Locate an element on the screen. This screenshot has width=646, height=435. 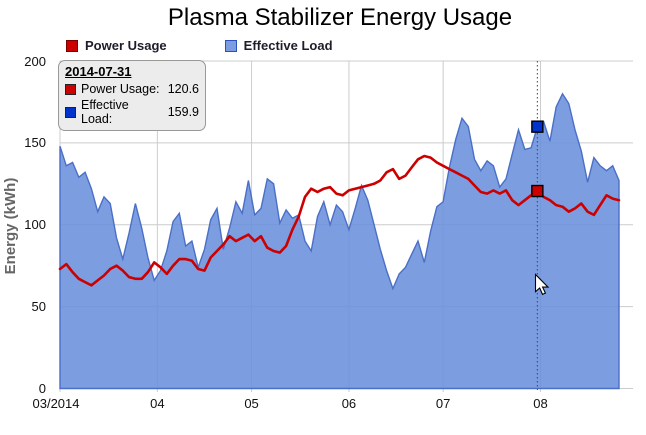
x-tick-label: 07 is located at coordinates (443, 403).